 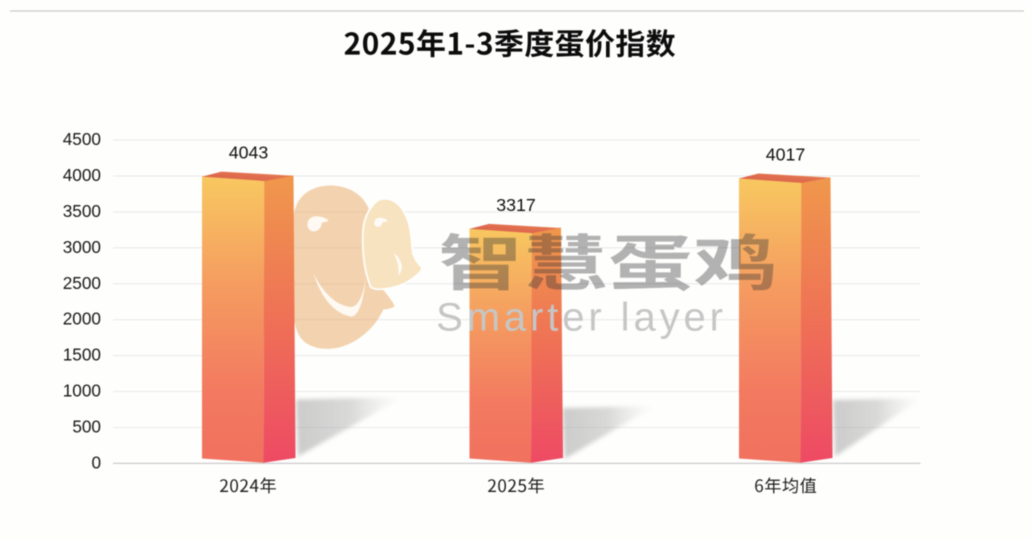 I want to click on svg-text: 3500, so click(x=82, y=211).